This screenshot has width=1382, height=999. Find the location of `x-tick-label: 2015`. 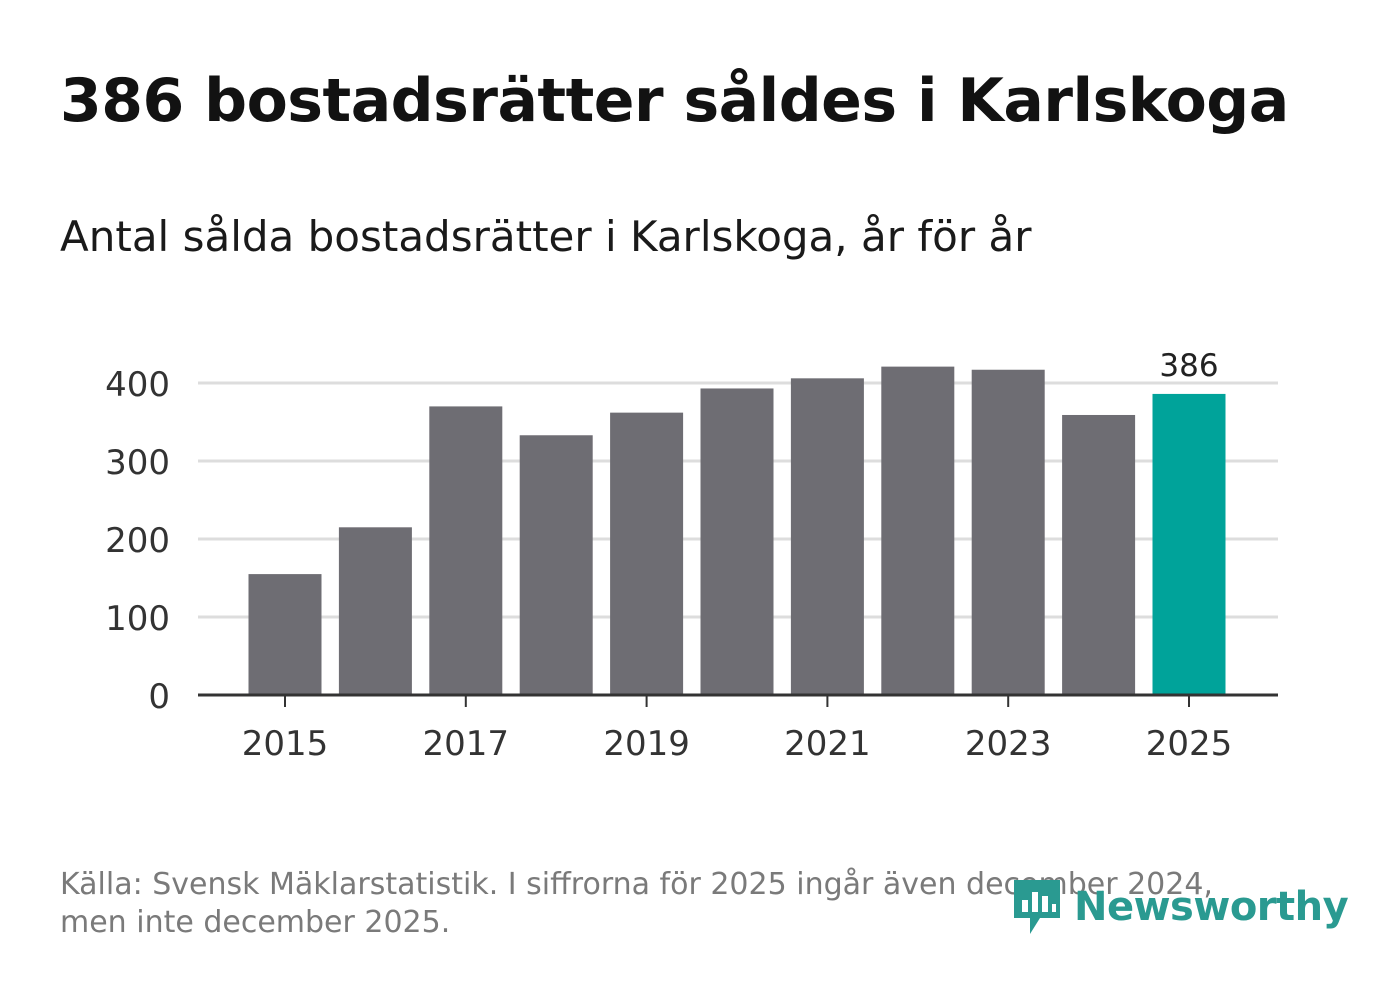

x-tick-label: 2015 is located at coordinates (285, 744).